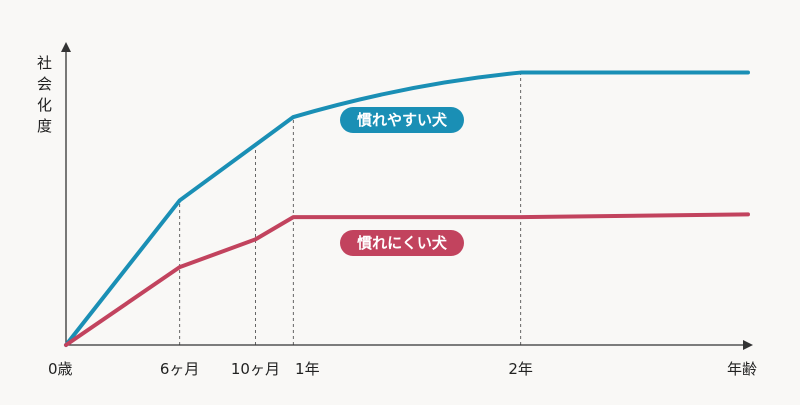 This screenshot has height=405, width=800. I want to click on x-tick-label: 1年, so click(307, 369).